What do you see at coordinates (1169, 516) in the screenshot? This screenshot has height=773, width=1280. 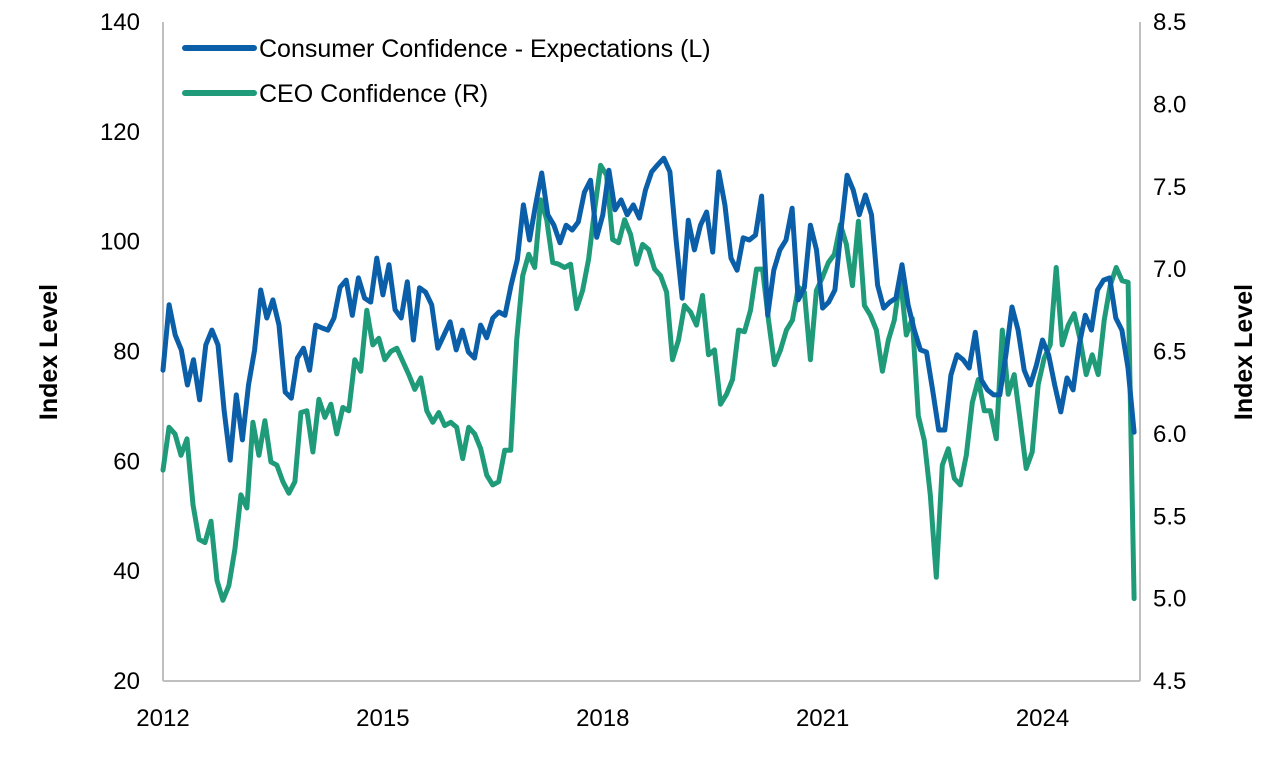 I see `right-tick-label: 5.5` at bounding box center [1169, 516].